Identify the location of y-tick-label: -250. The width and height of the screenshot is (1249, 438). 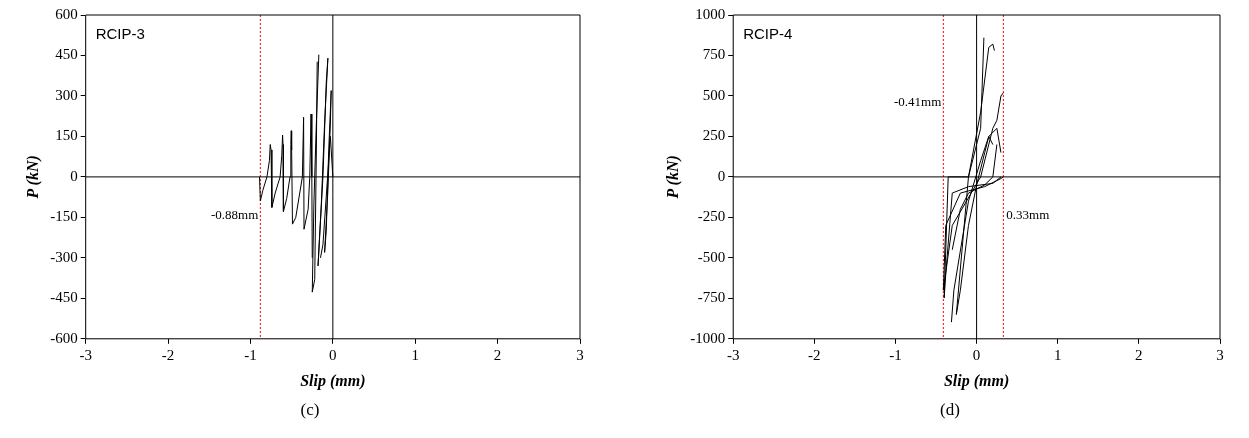
(711, 216).